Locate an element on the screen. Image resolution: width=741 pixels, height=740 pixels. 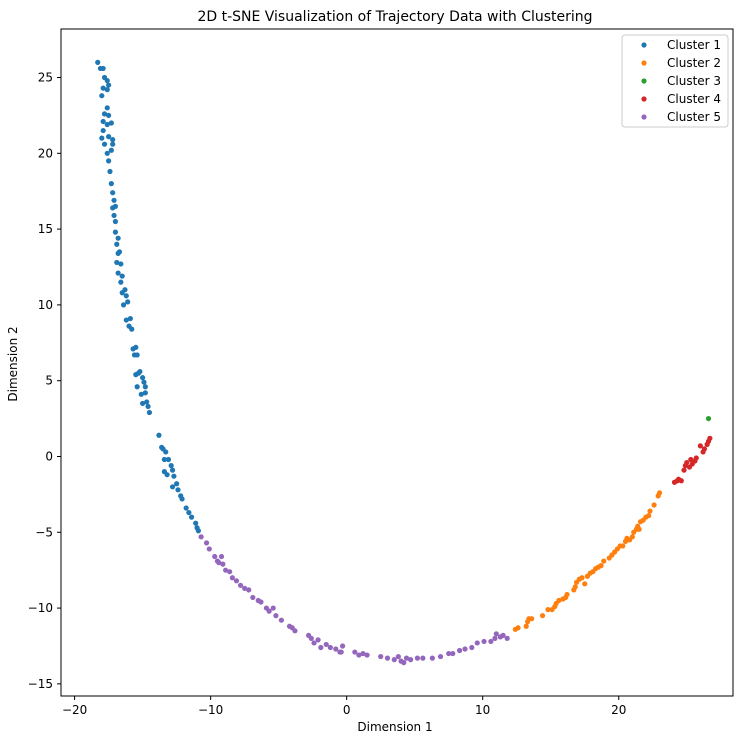
x-tick-label: 20 is located at coordinates (618, 710).